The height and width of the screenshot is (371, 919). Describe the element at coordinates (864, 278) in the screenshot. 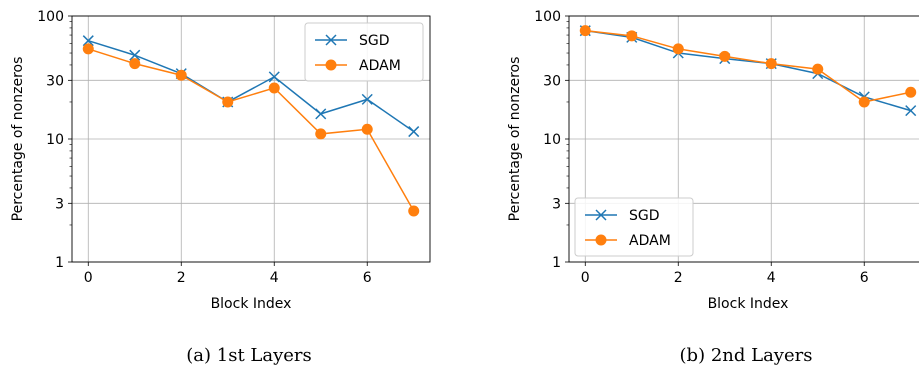

I see `chart1-xtick-label: 6` at that location.